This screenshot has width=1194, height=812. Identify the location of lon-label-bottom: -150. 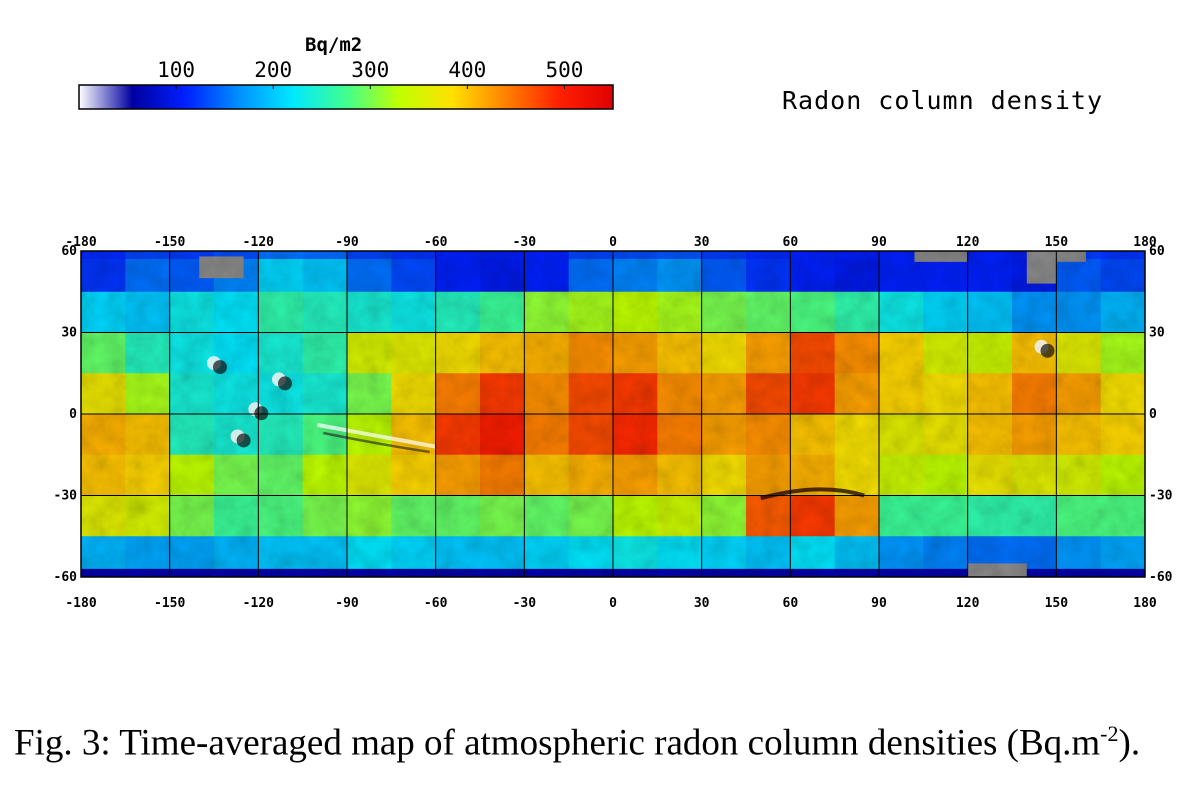
(169, 603).